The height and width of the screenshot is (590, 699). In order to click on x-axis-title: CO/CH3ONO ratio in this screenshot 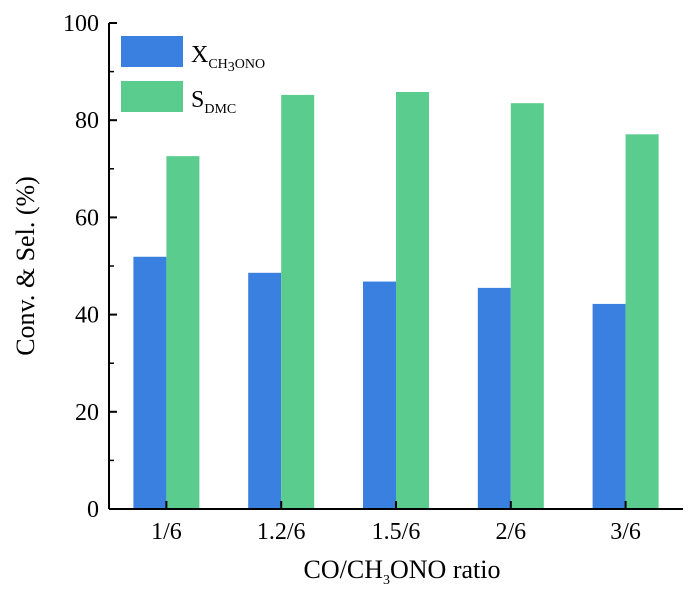, I will do `click(402, 570)`.